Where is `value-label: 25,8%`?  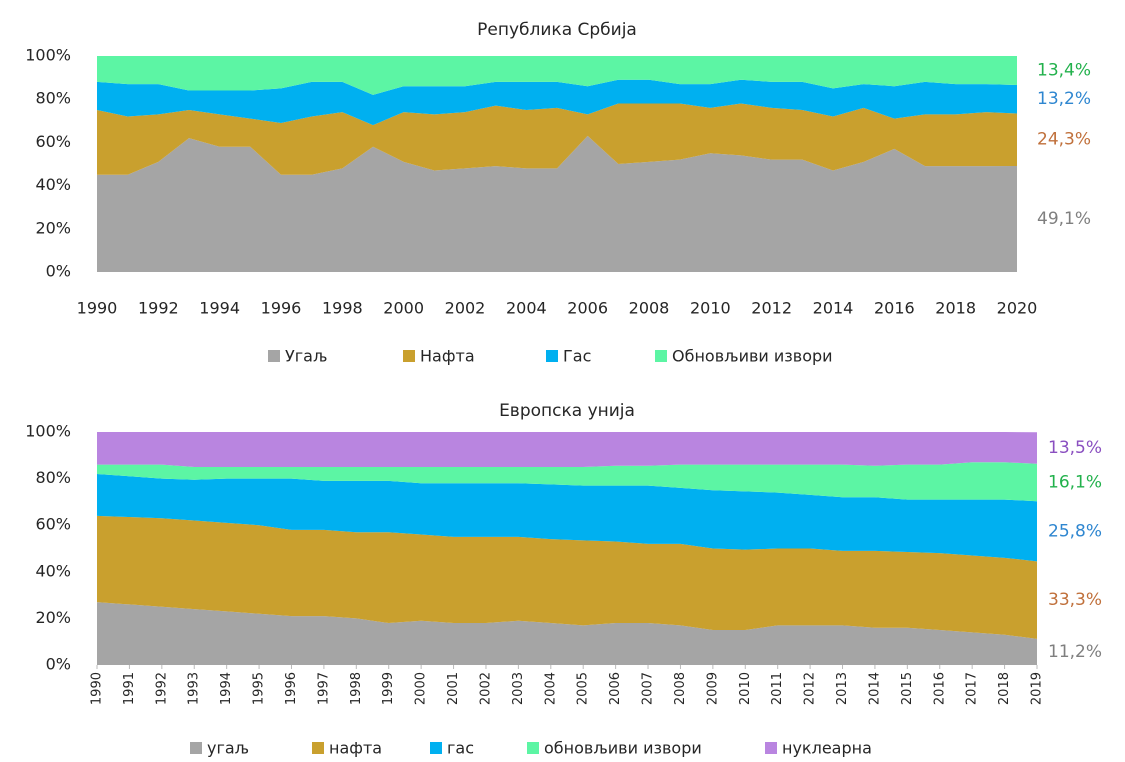
value-label: 25,8% is located at coordinates (1075, 531).